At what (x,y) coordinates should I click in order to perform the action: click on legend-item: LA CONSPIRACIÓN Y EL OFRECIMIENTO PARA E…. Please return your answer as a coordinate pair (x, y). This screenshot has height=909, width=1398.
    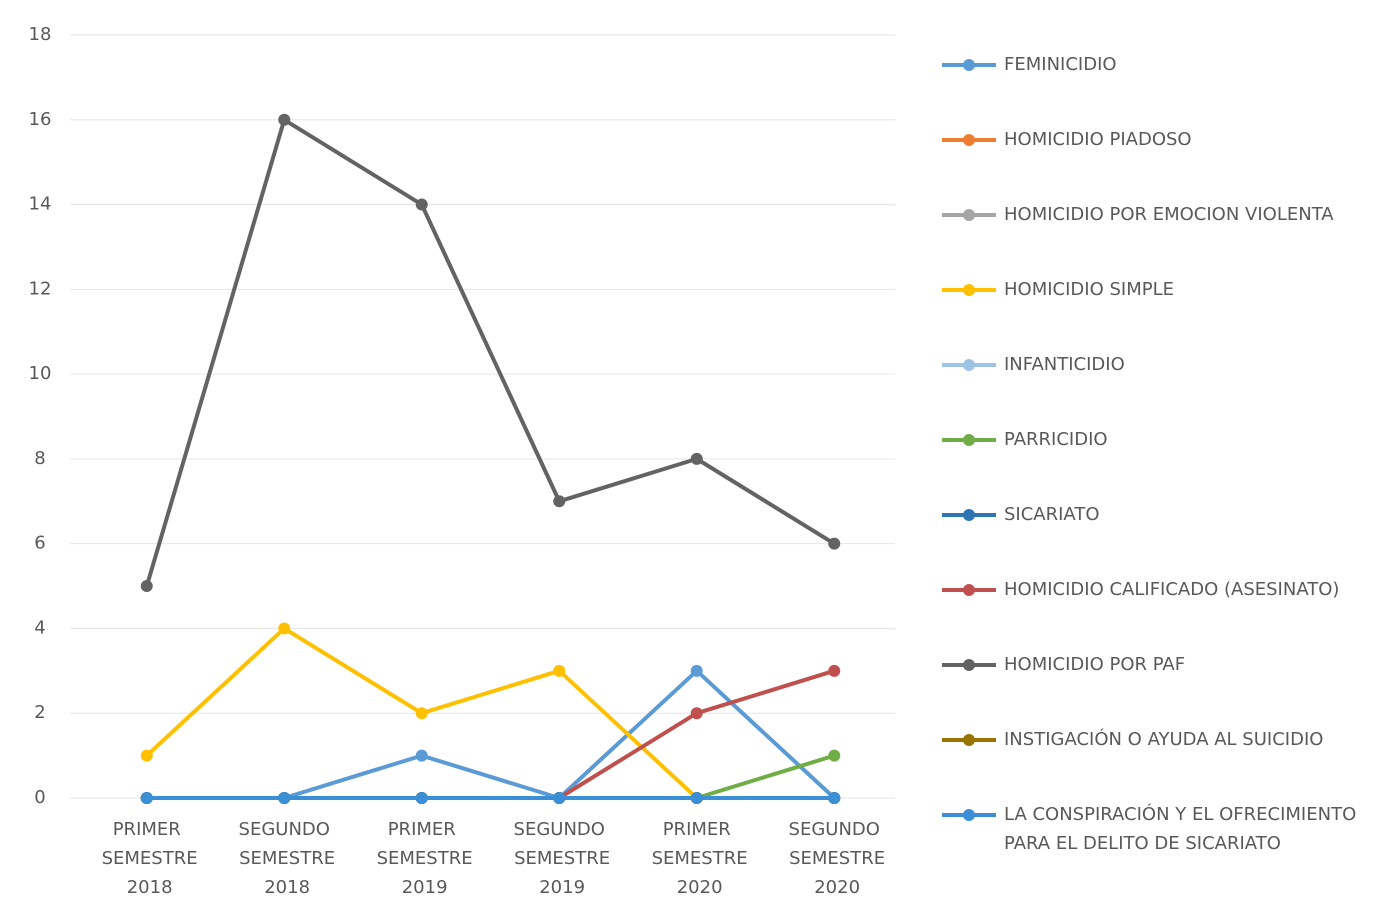
    Looking at the image, I should click on (1165, 829).